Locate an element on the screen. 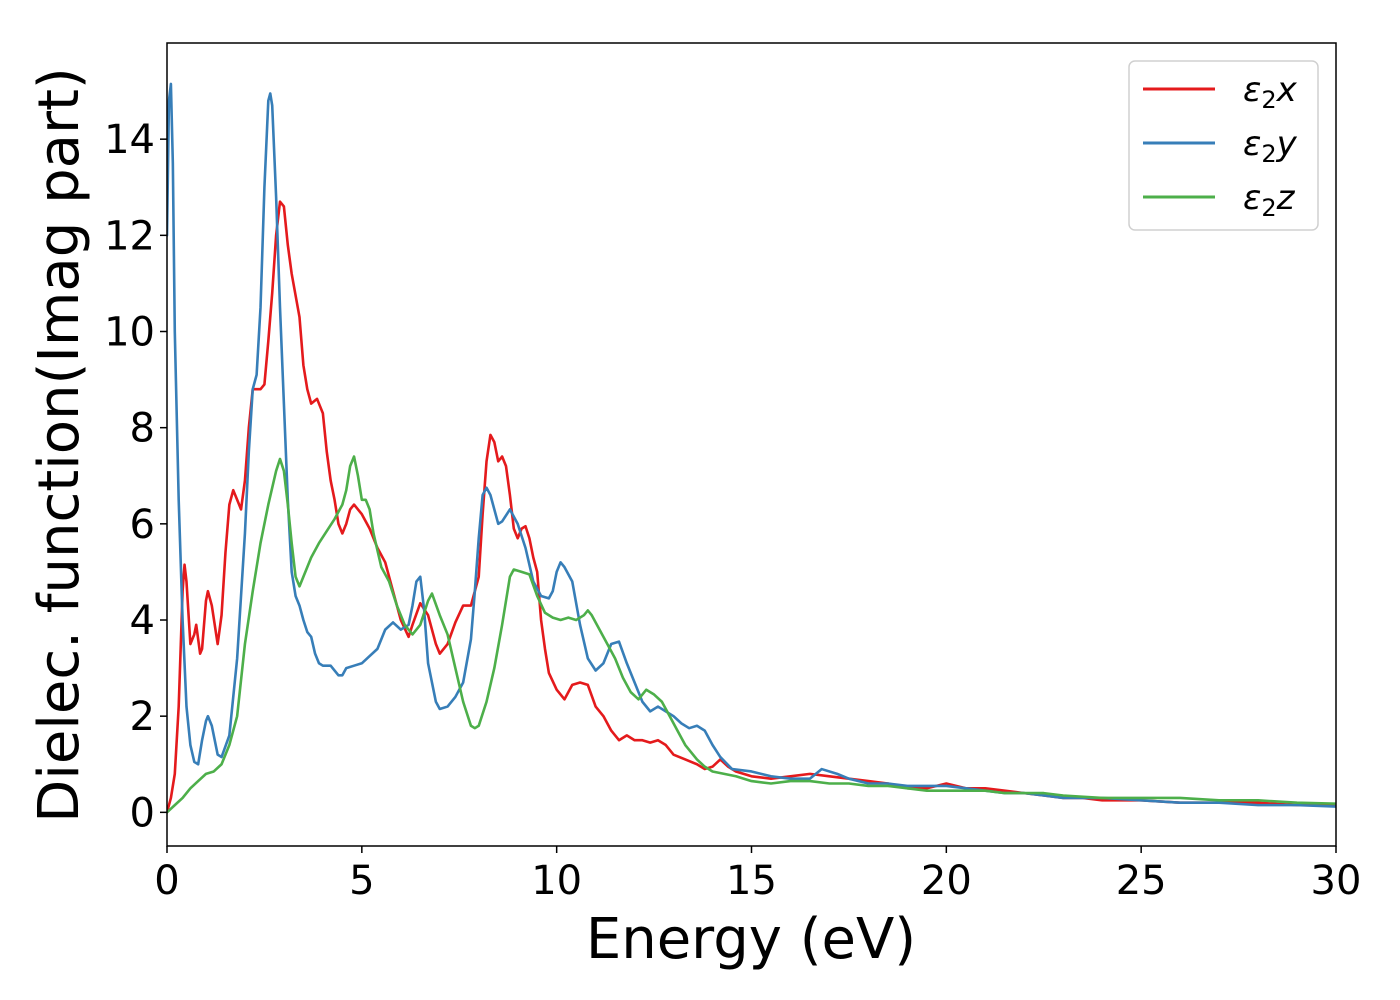  x-tick-label: 0 is located at coordinates (166, 881).